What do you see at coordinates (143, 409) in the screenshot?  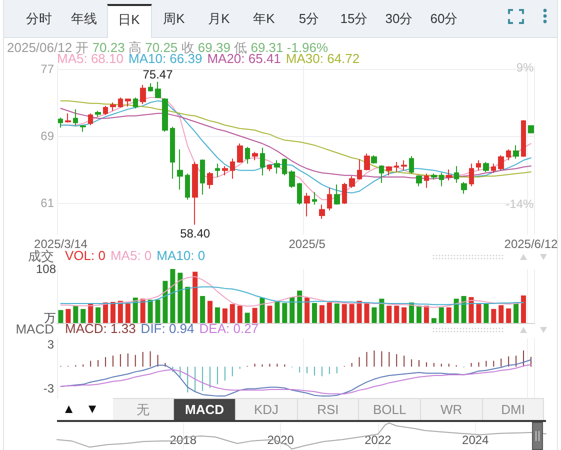 I see `category-label: 无` at bounding box center [143, 409].